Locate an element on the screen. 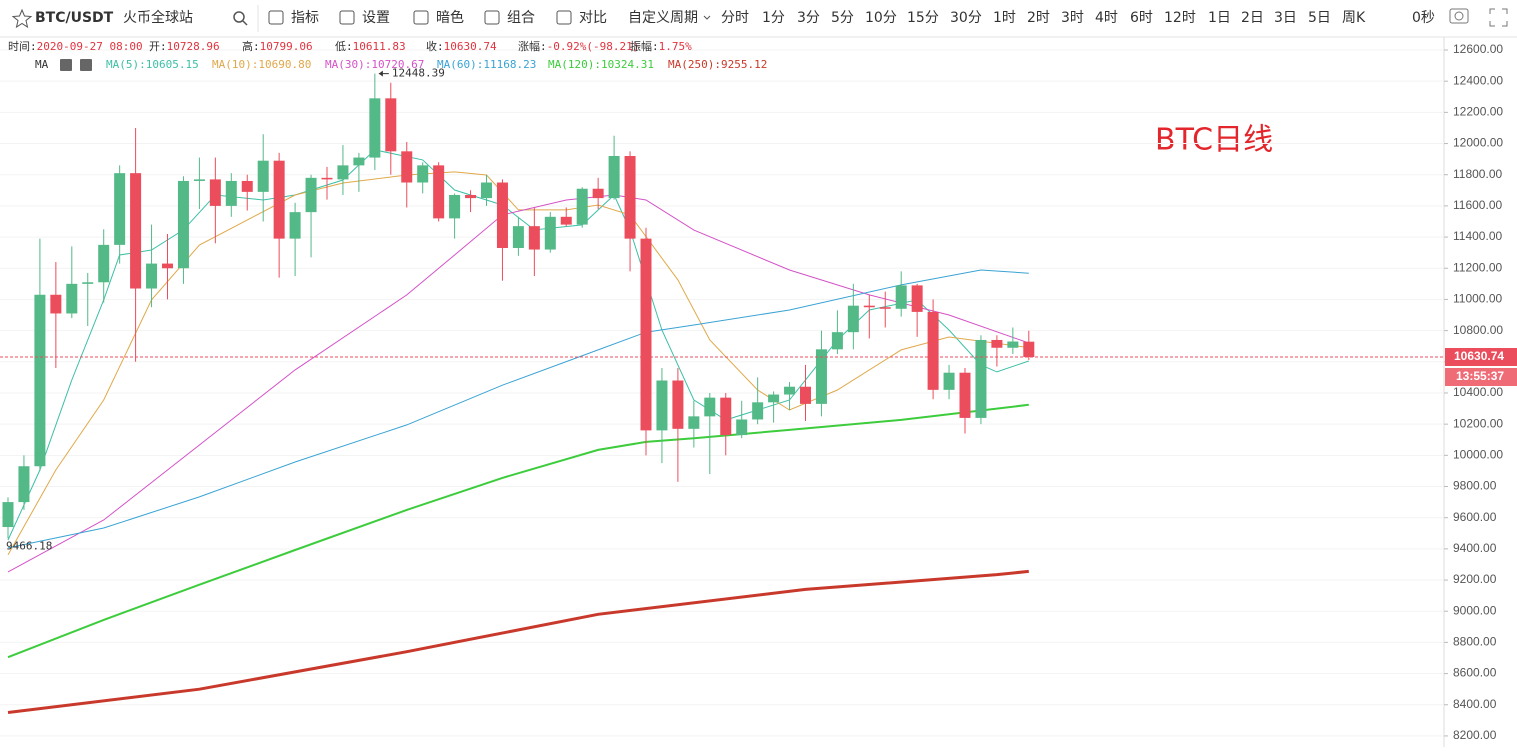  period-button: 4时 is located at coordinates (1106, 18).